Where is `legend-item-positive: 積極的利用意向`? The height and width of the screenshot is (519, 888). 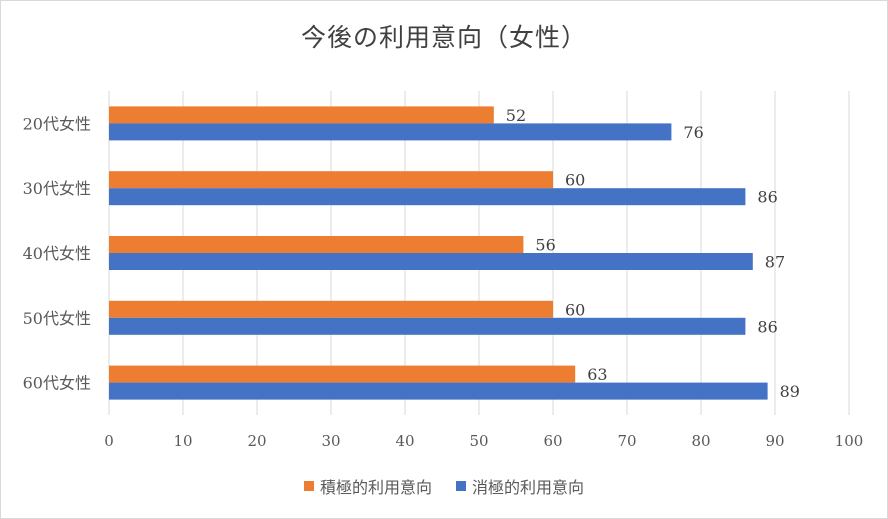
legend-item-positive: 積極的利用意向 is located at coordinates (367, 486).